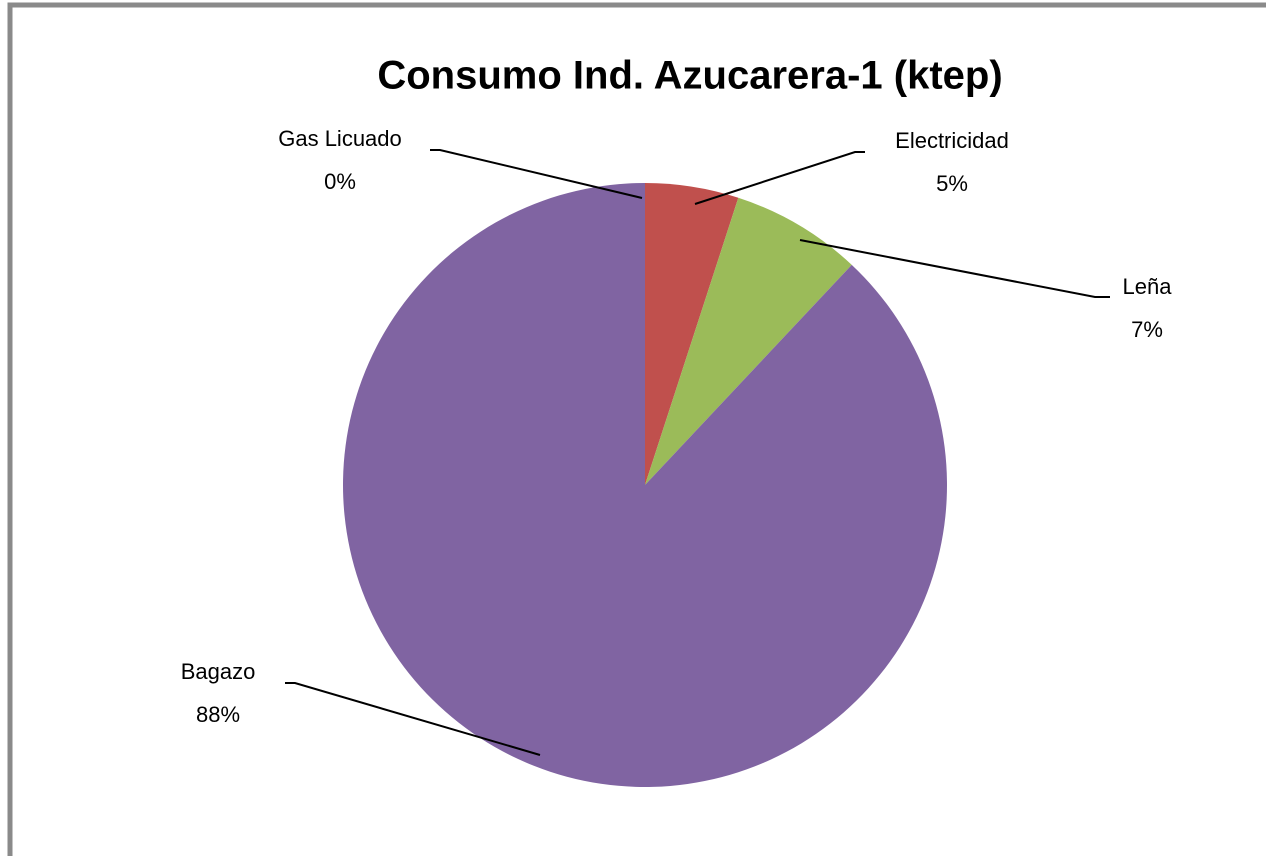 Image resolution: width=1266 pixels, height=856 pixels. Describe the element at coordinates (1148, 286) in the screenshot. I see `slice-label: Leña` at that location.